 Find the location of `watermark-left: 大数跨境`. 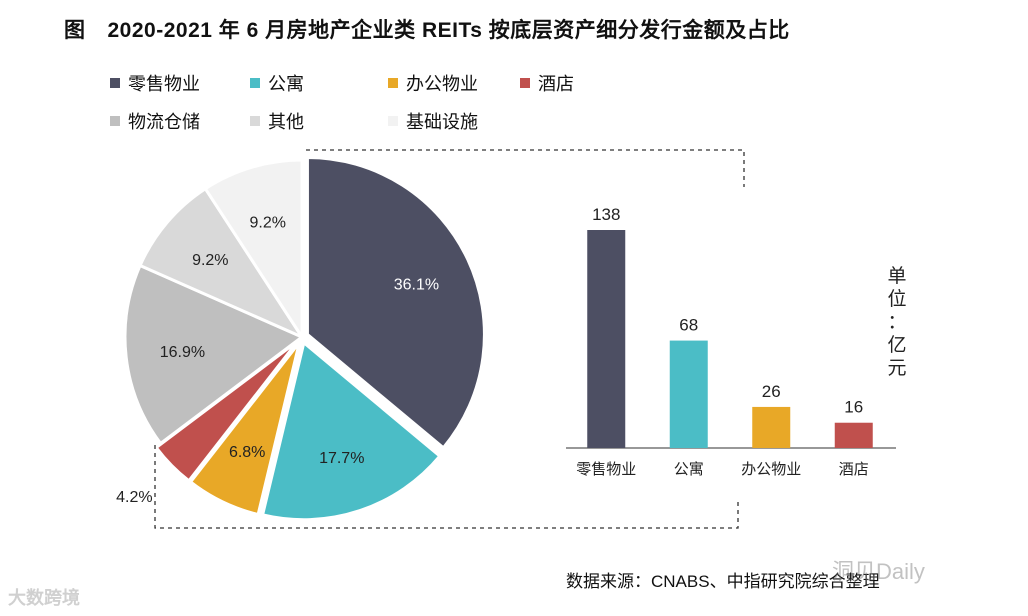

watermark-left: 大数跨境 is located at coordinates (44, 598).